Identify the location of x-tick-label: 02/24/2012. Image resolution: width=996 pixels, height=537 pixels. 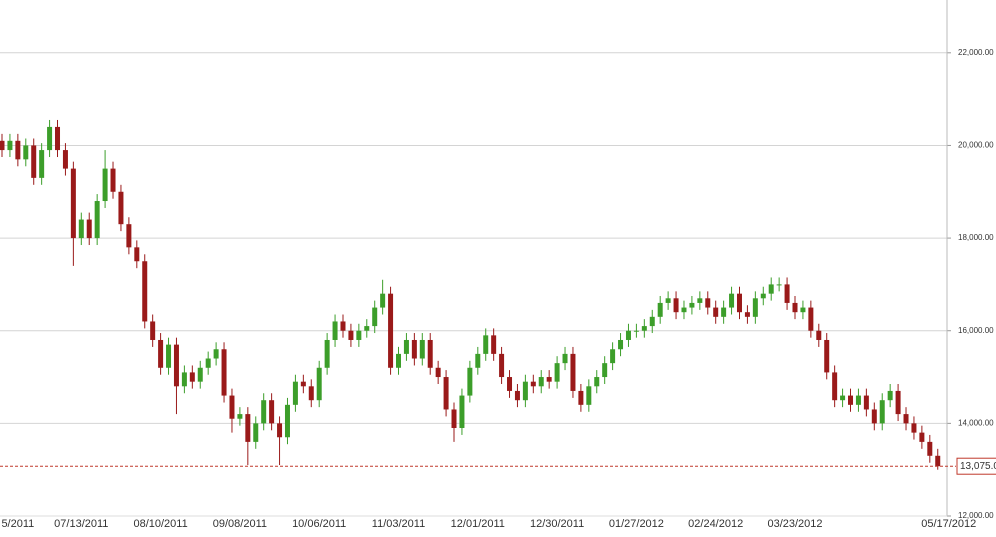
(715, 524).